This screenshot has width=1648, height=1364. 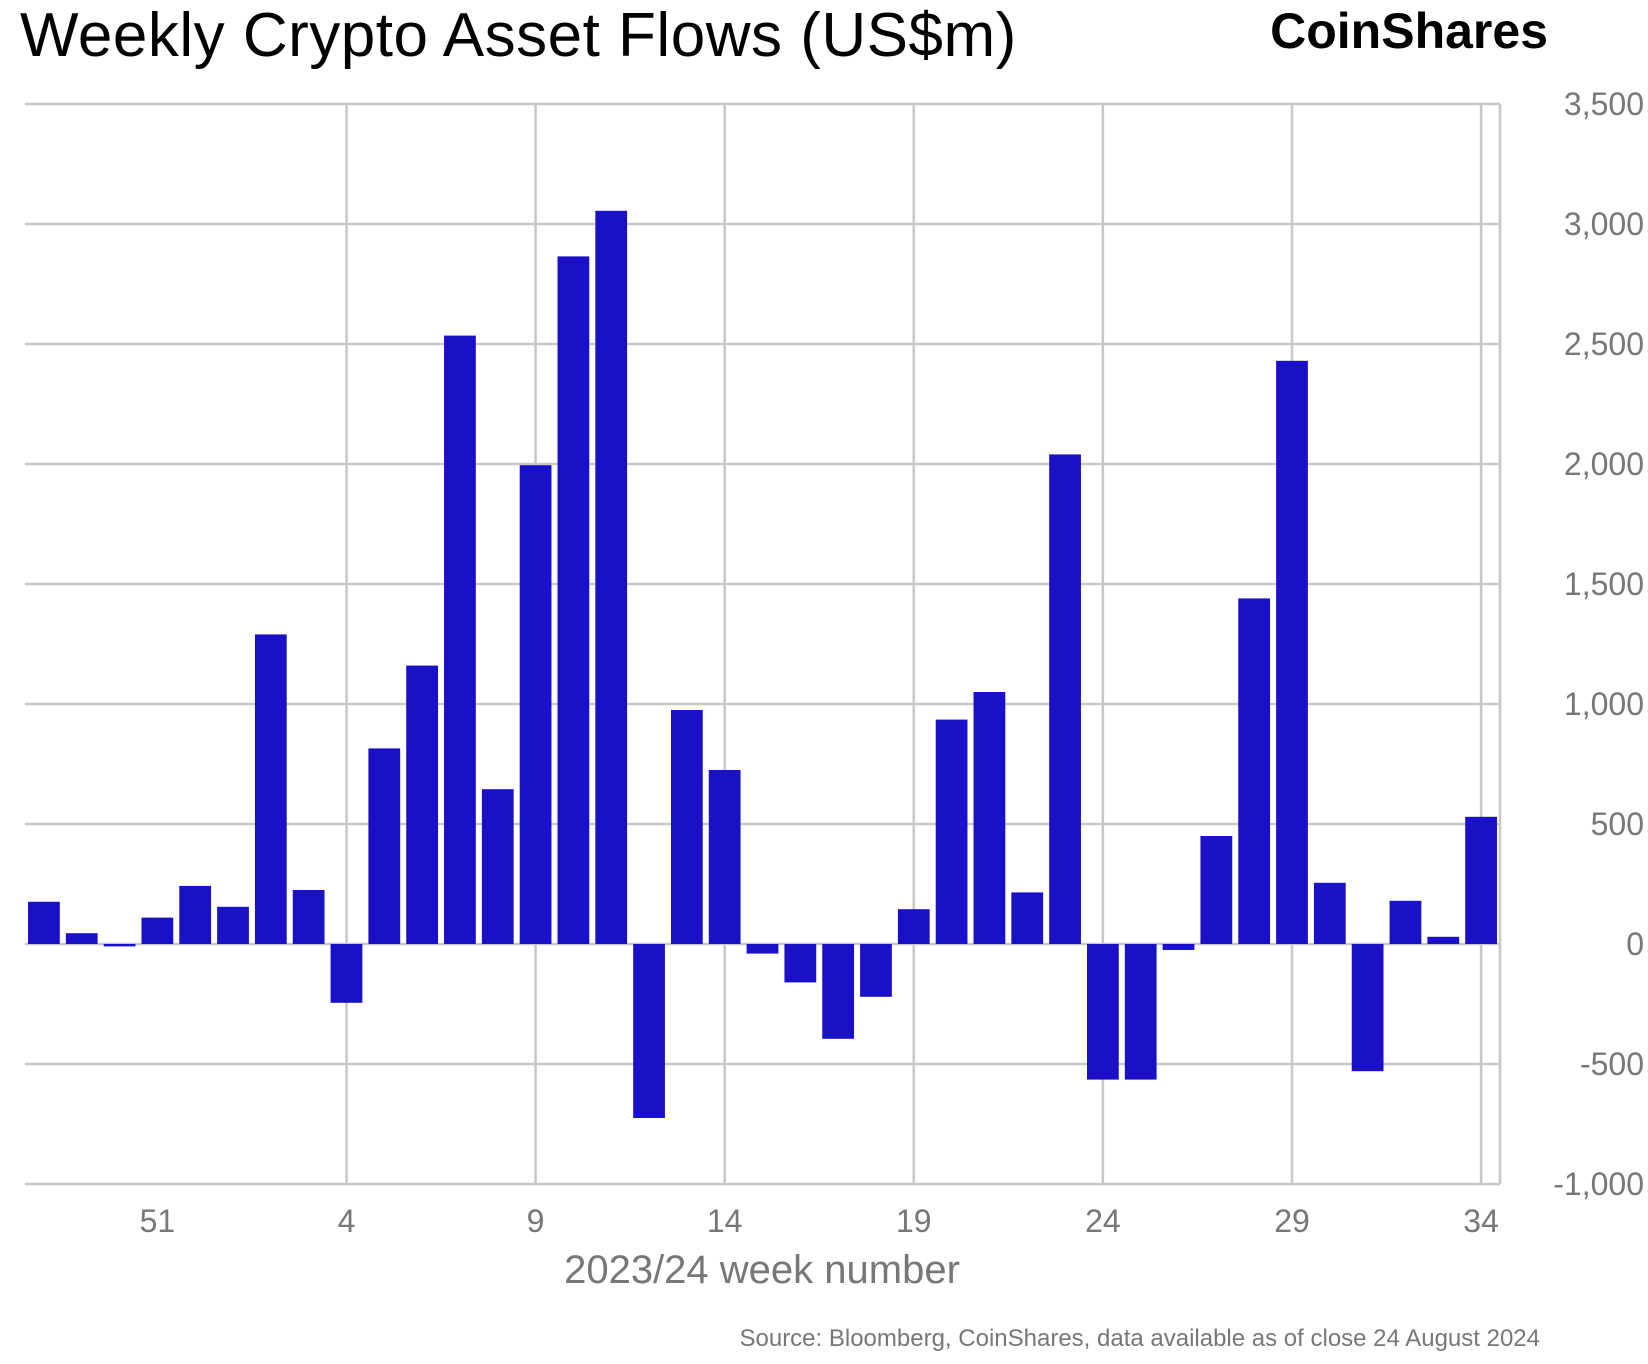 What do you see at coordinates (725, 1221) in the screenshot?
I see `x-tick-label: 14` at bounding box center [725, 1221].